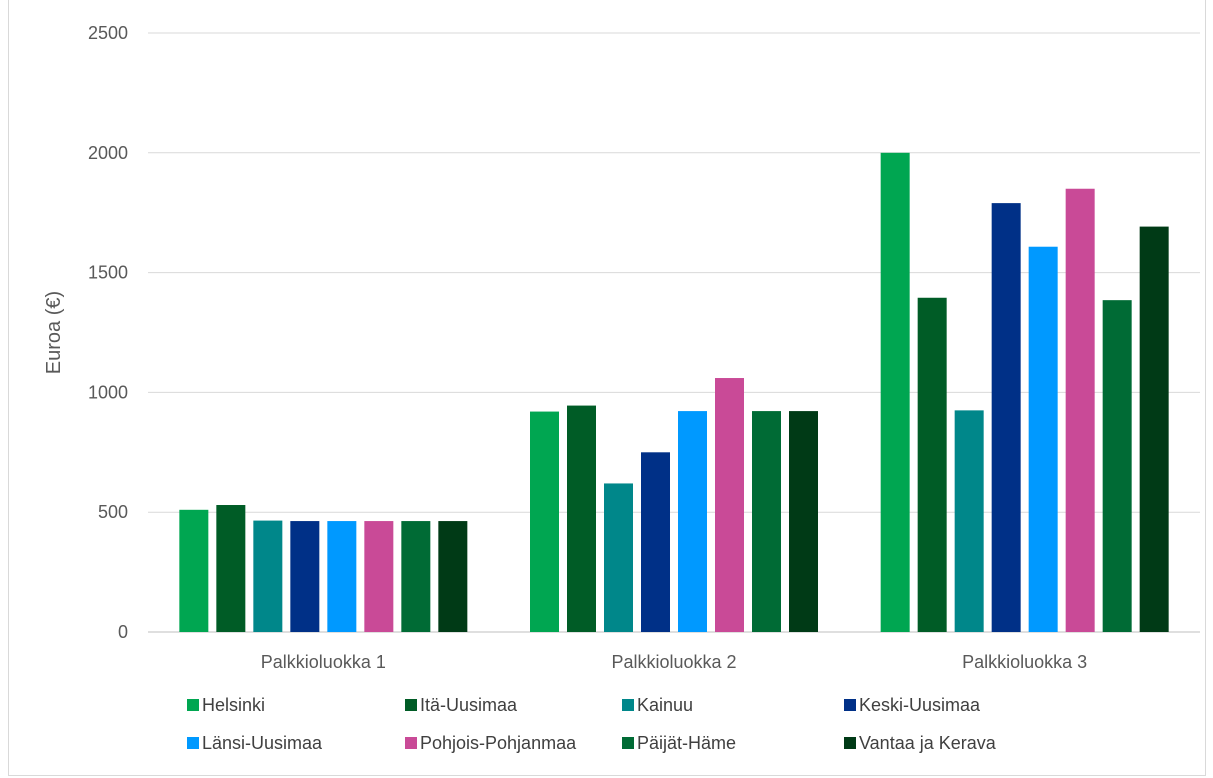  Describe the element at coordinates (469, 705) in the screenshot. I see `legend-label: Itä-Uusimaa` at that location.